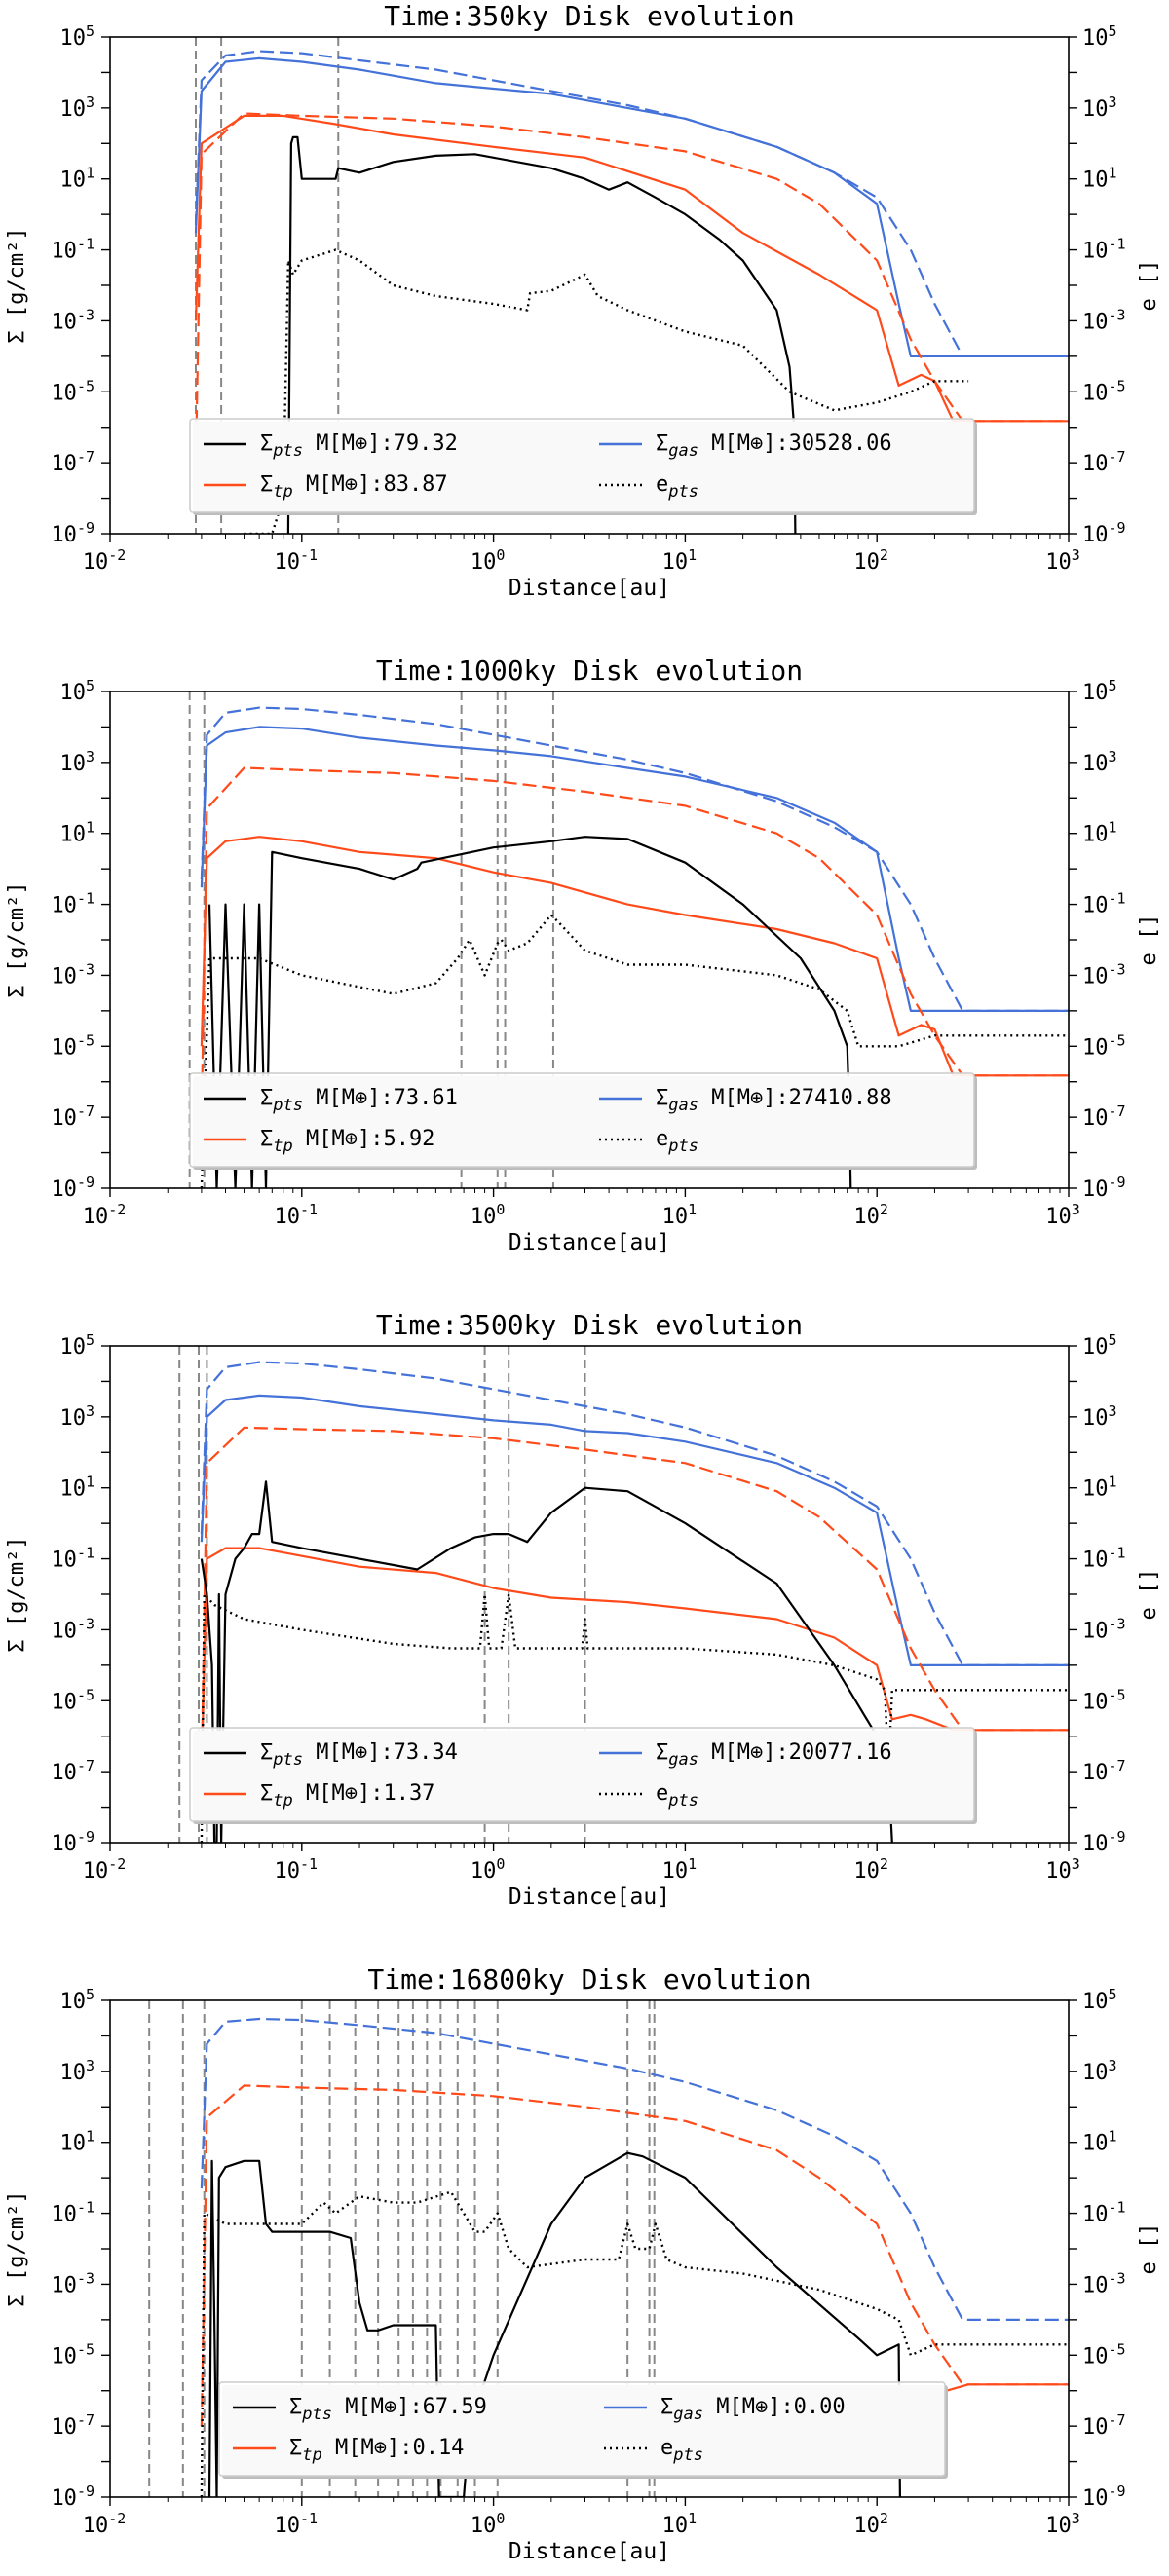  What do you see at coordinates (359, 1100) in the screenshot?
I see `legend-label-pts: Σpts M[M⊕]:73.61` at bounding box center [359, 1100].